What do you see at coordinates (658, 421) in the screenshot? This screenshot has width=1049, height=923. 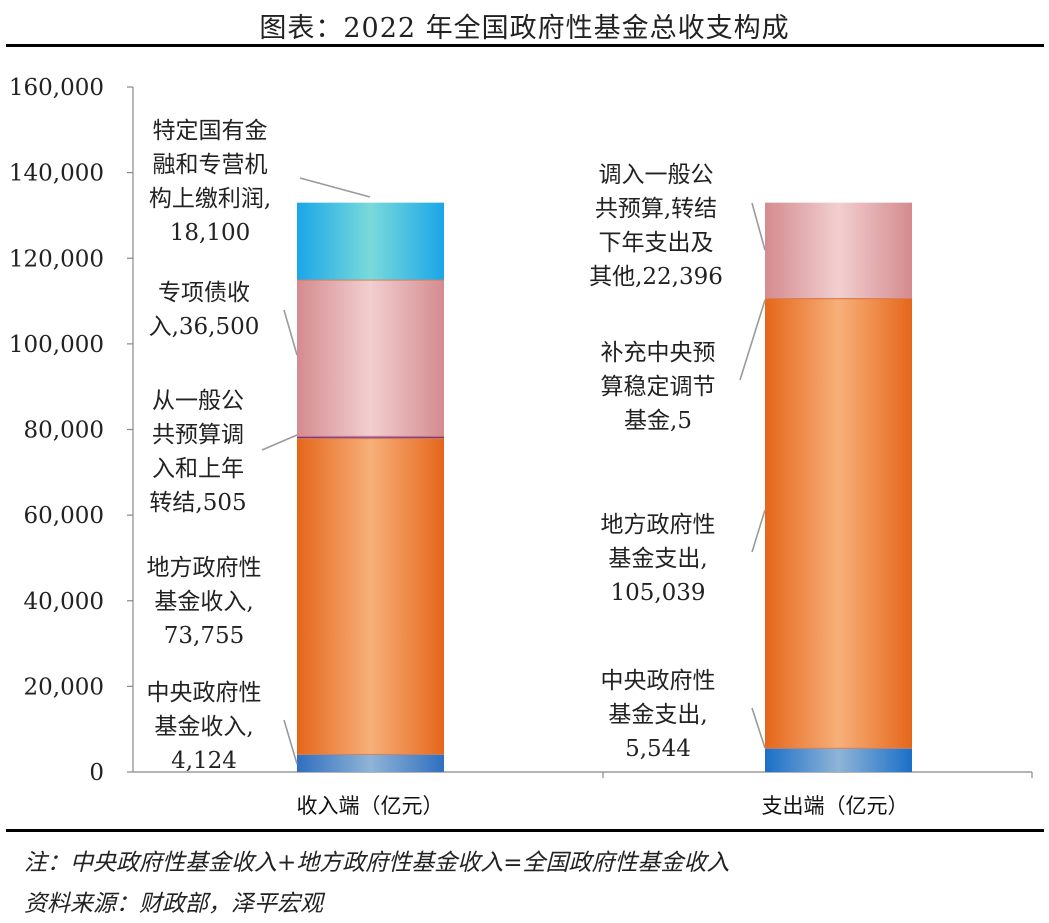 I see `data-label: 基金,5` at bounding box center [658, 421].